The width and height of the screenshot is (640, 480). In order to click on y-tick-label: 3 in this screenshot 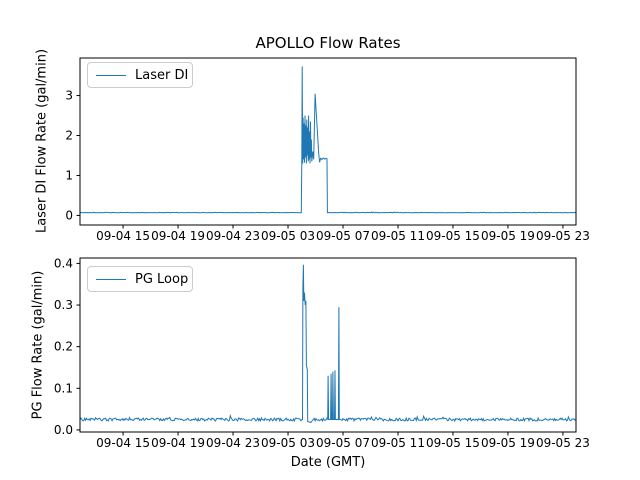, I will do `click(69, 96)`.